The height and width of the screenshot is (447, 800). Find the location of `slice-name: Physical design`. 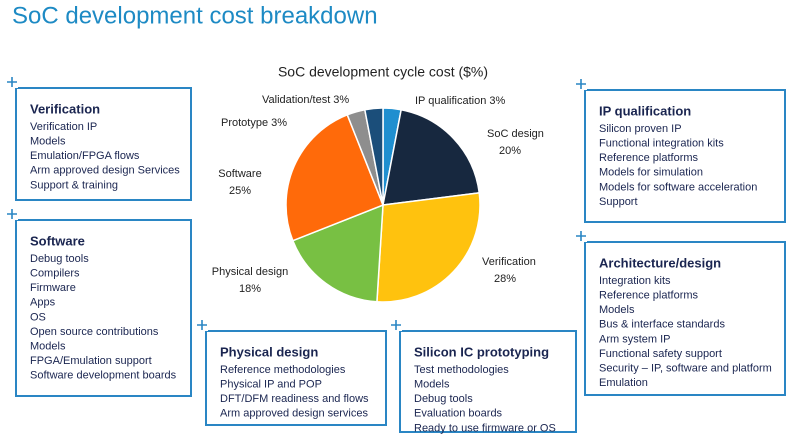

slice-name: Physical design is located at coordinates (250, 272).